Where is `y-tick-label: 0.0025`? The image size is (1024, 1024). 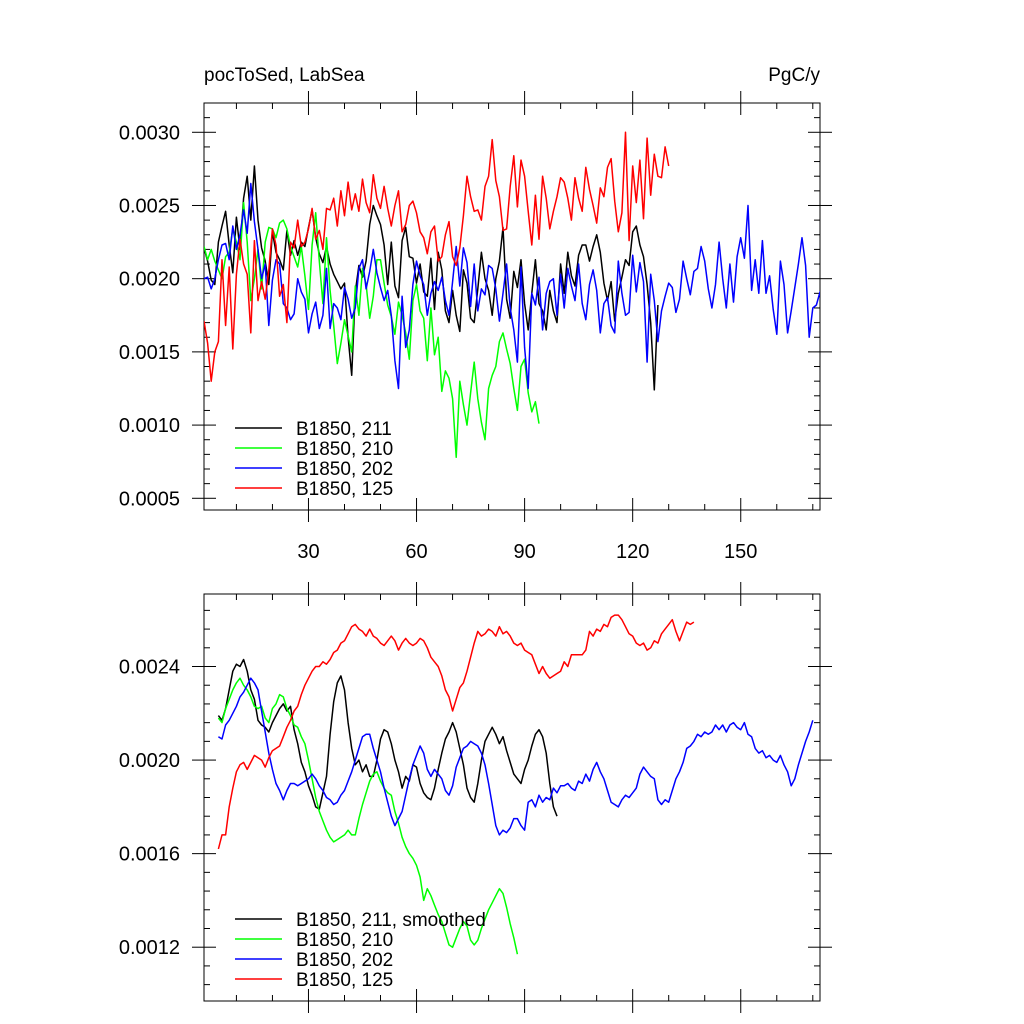 y-tick-label: 0.0025 is located at coordinates (149, 206).